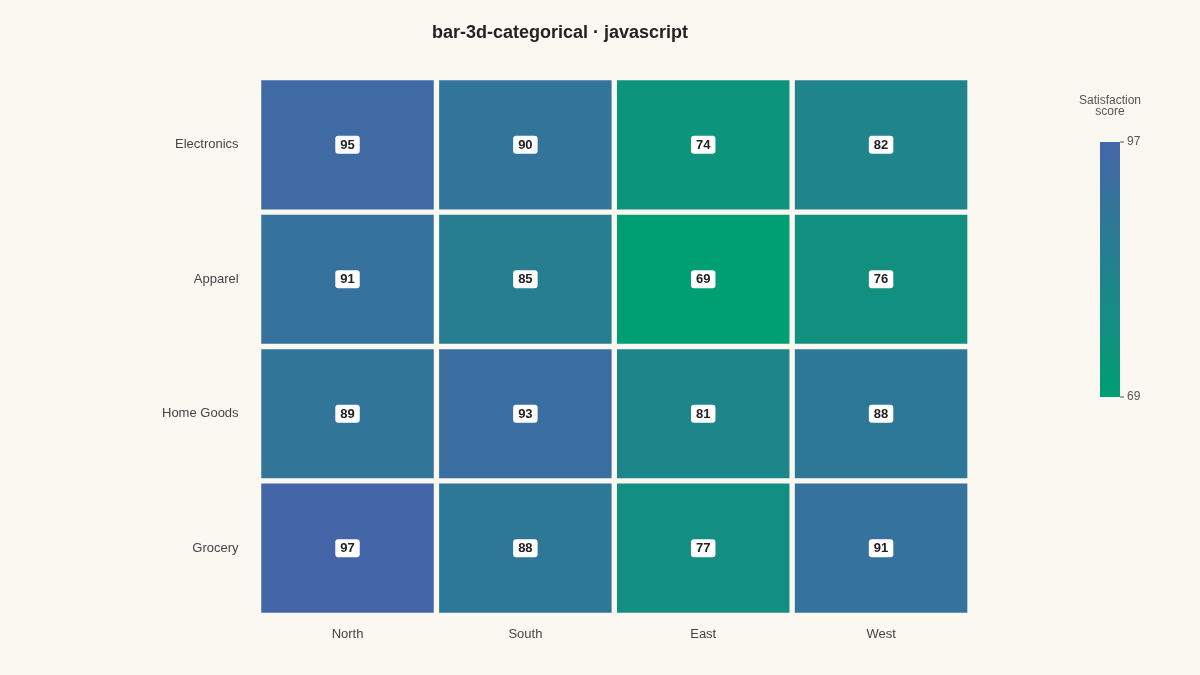 The height and width of the screenshot is (675, 1200). I want to click on x-tick-label: East, so click(703, 633).